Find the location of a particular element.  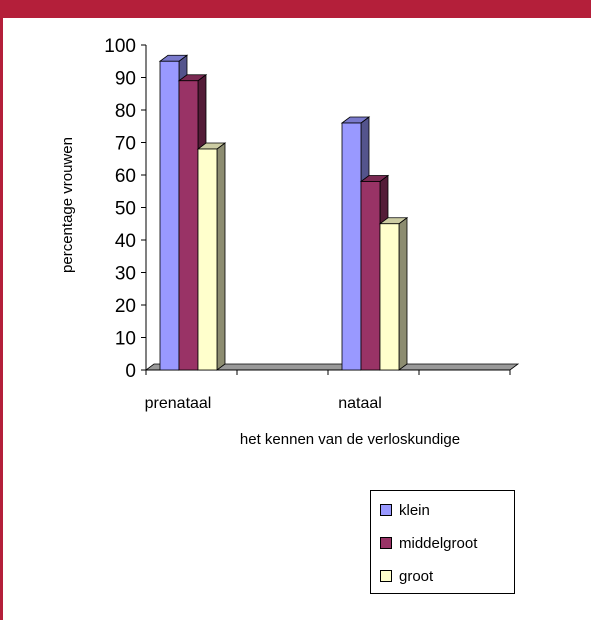

y-tick-label: 80 is located at coordinates (125, 111).